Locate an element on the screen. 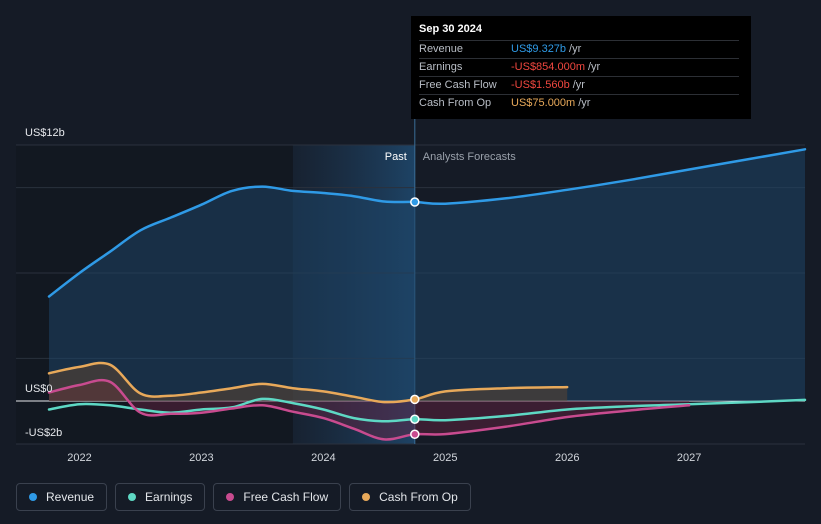 This screenshot has width=821, height=524. x-tick-label: 2024 is located at coordinates (323, 458).